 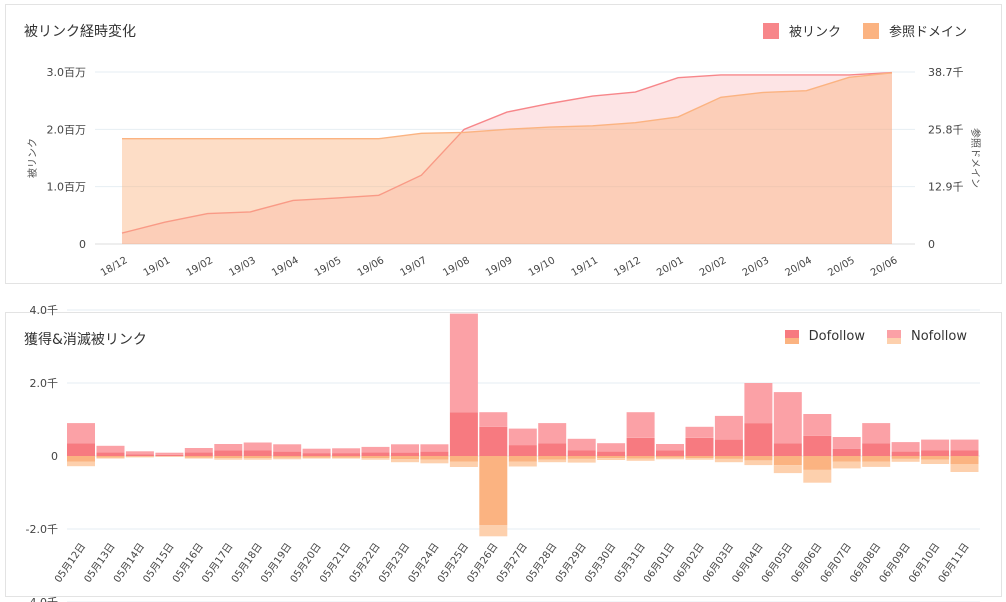 What do you see at coordinates (854, 30) in the screenshot?
I see `chart-legend: 被リンク 参照ドメイン` at bounding box center [854, 30].